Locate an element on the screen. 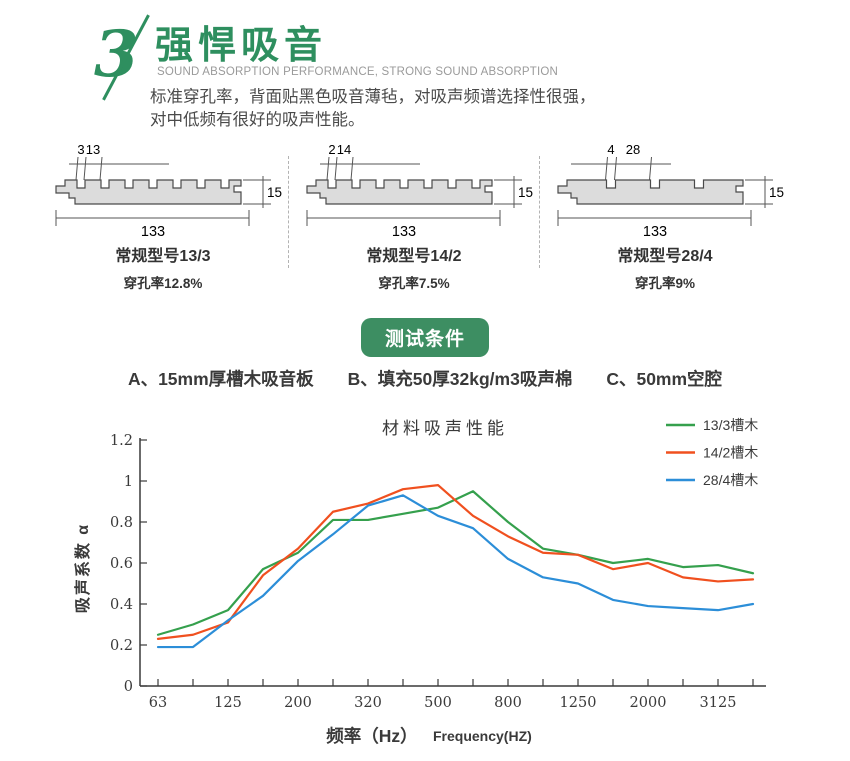  panel-cross-section-28-4-drawing: 4 28 15 133 is located at coordinates (670, 191).